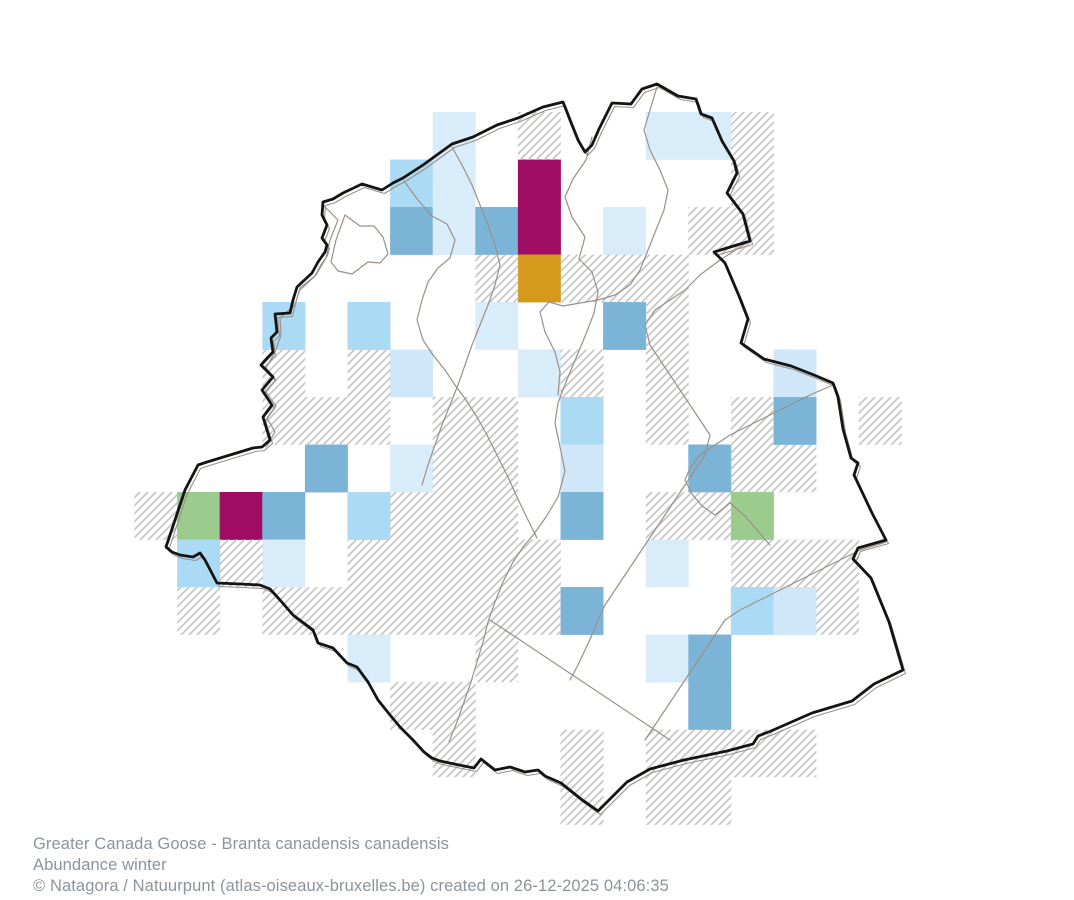 The image size is (1074, 900). What do you see at coordinates (100, 865) in the screenshot?
I see `map-subtitle: Abundance winter` at bounding box center [100, 865].